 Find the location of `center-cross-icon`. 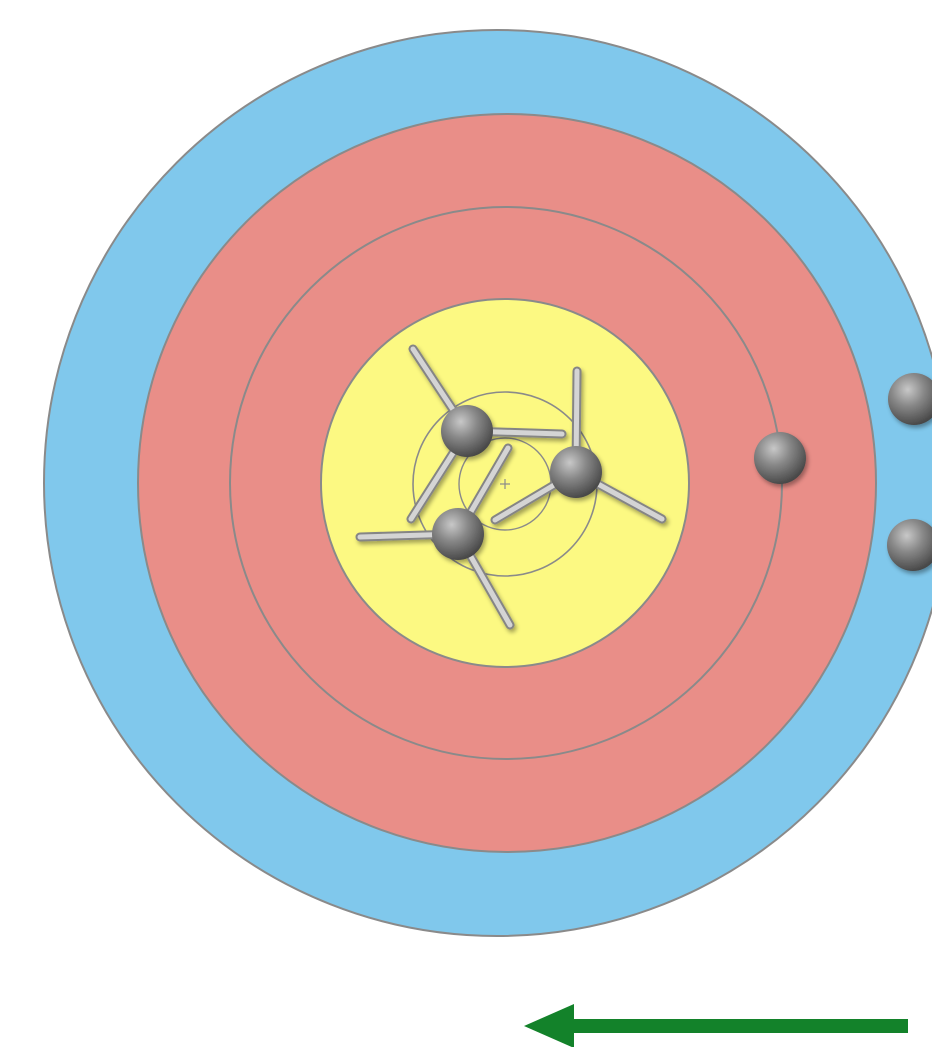

center-cross-icon is located at coordinates (505, 484).